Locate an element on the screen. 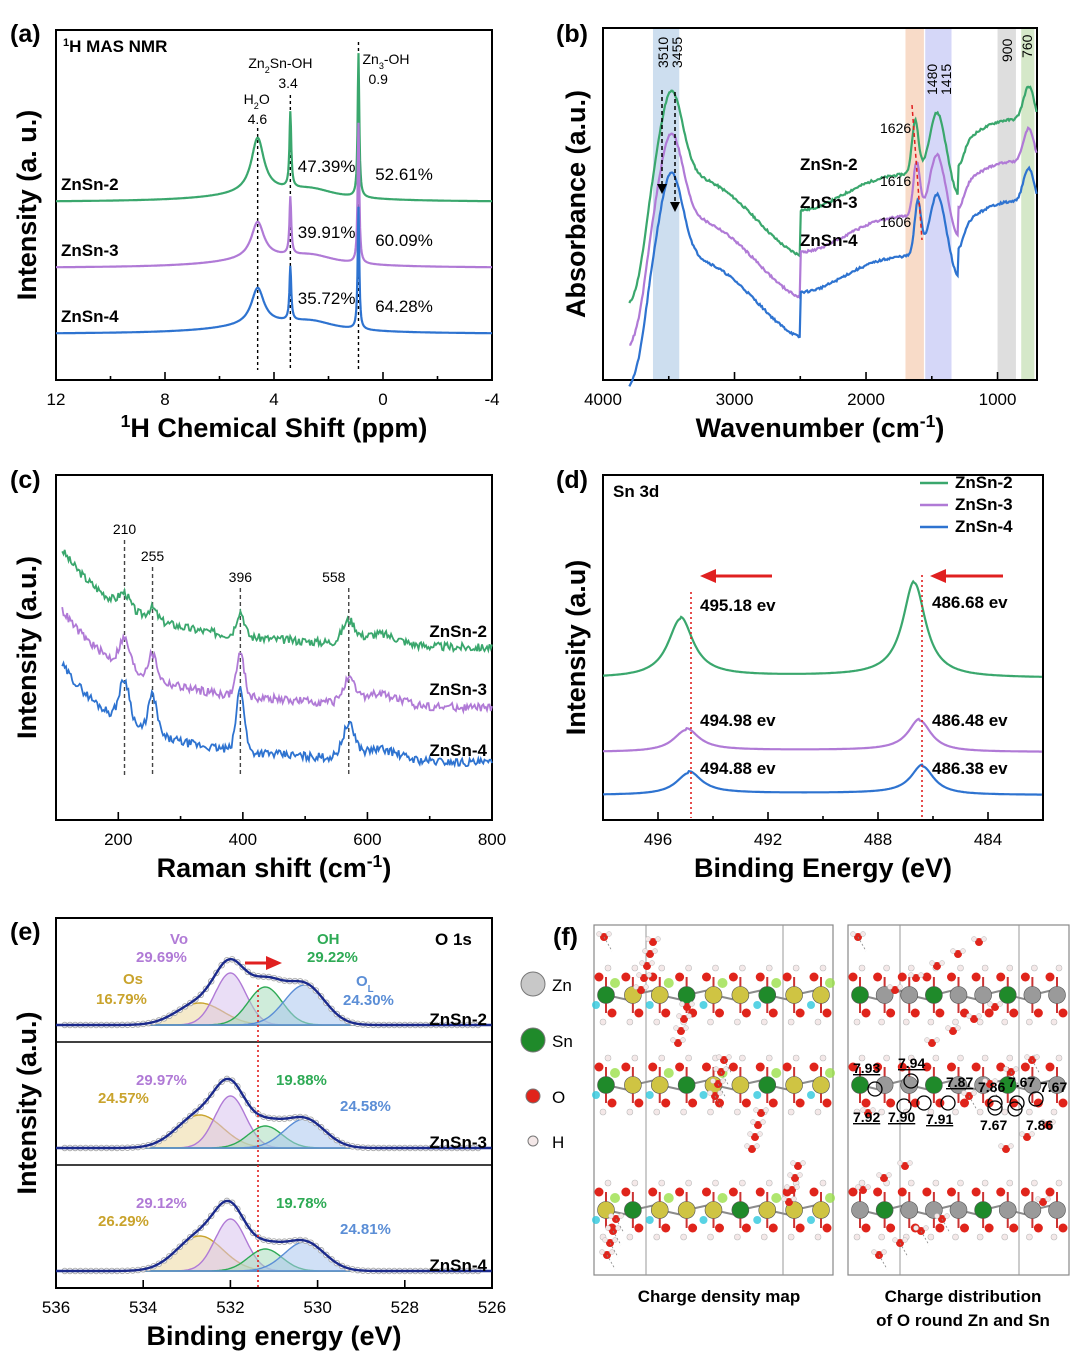 Image resolution: width=1080 pixels, height=1352 pixels. e-val-vo: 29.12% is located at coordinates (161, 1203).